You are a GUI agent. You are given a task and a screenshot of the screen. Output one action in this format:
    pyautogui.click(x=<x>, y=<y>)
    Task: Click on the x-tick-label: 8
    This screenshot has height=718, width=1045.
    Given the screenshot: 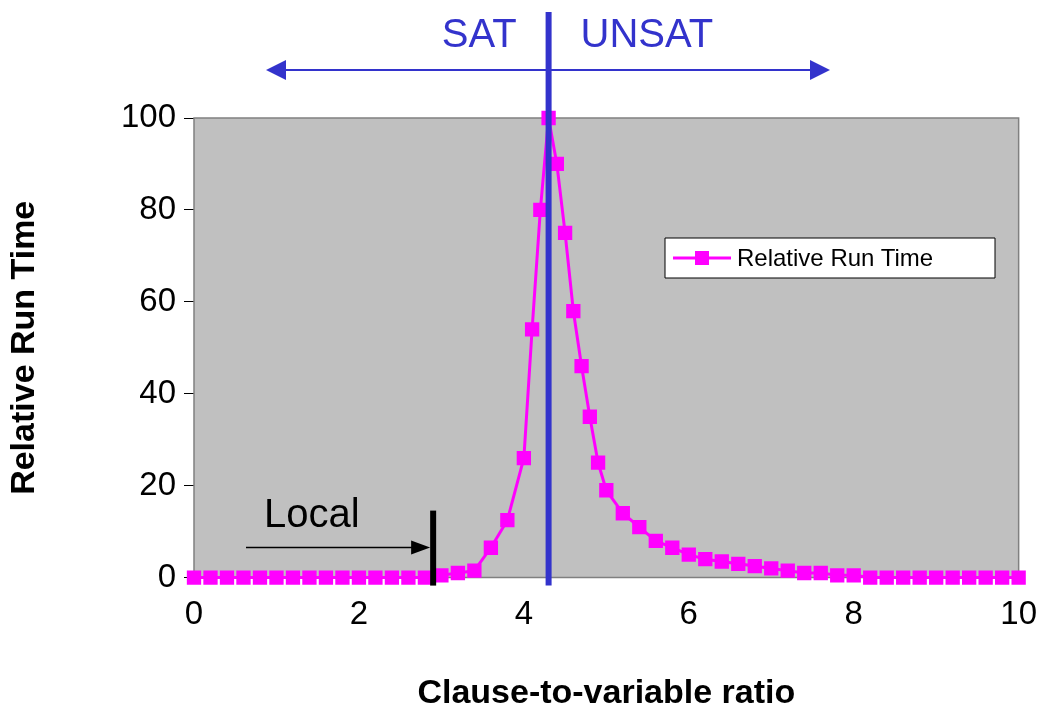 What is the action you would take?
    pyautogui.click(x=853, y=613)
    